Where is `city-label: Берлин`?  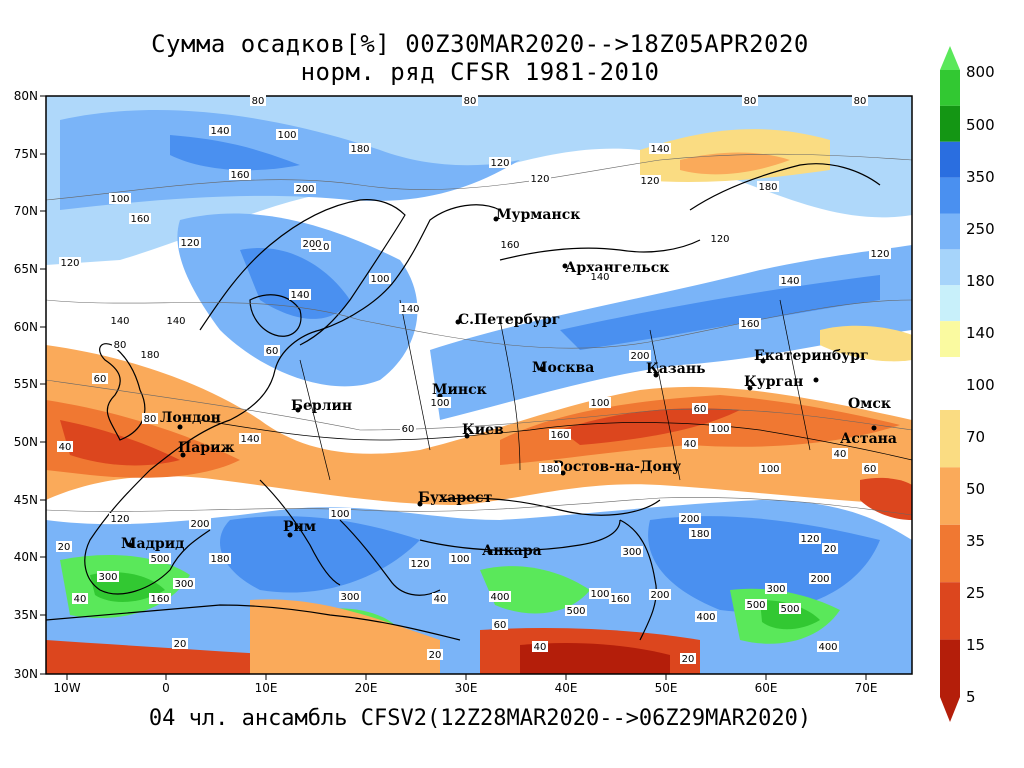 city-label: Берлин is located at coordinates (321, 406).